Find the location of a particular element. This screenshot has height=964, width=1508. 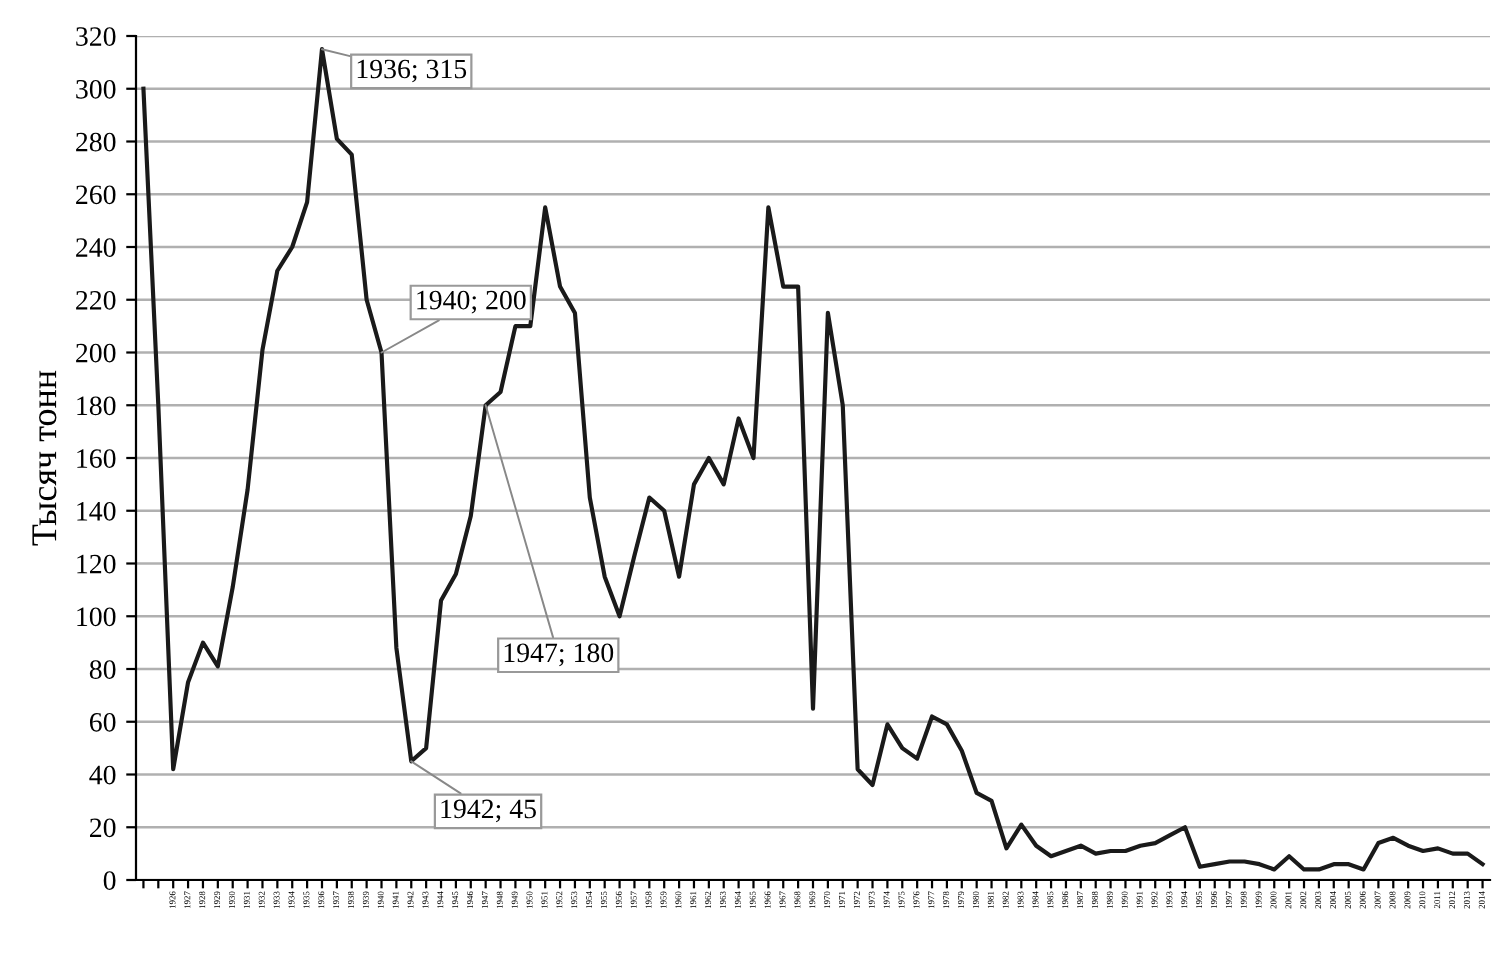

y-tick-label: 240 is located at coordinates (96, 247).